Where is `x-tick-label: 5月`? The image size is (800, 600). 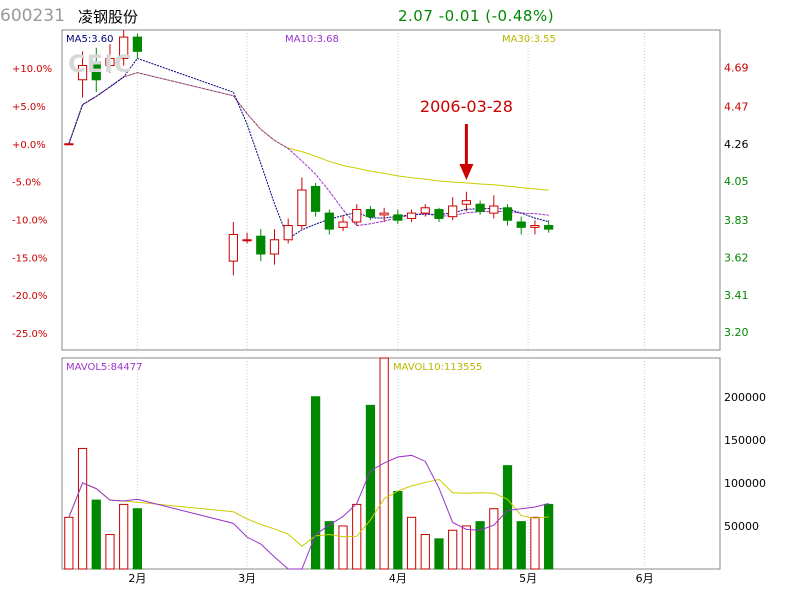
x-tick-label: 5月 is located at coordinates (528, 578).